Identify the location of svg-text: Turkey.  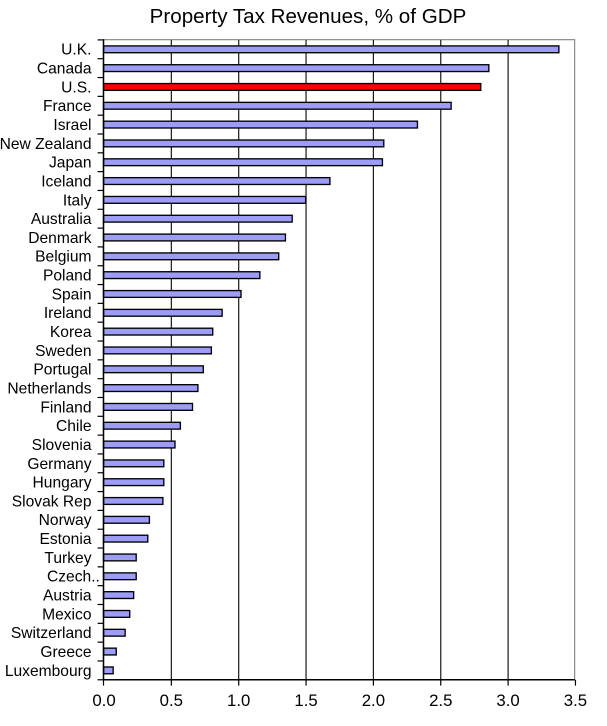
(67, 558).